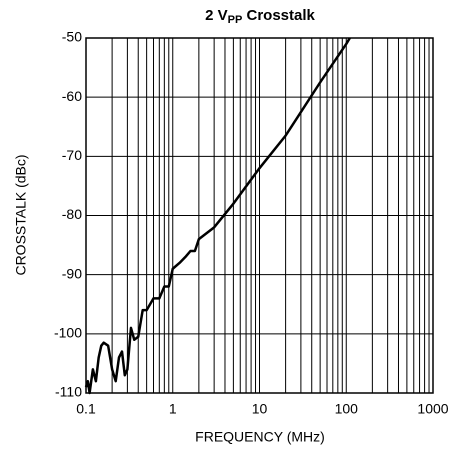 The width and height of the screenshot is (464, 452). What do you see at coordinates (235, 20) in the screenshot?
I see `title-subscript: PP` at bounding box center [235, 20].